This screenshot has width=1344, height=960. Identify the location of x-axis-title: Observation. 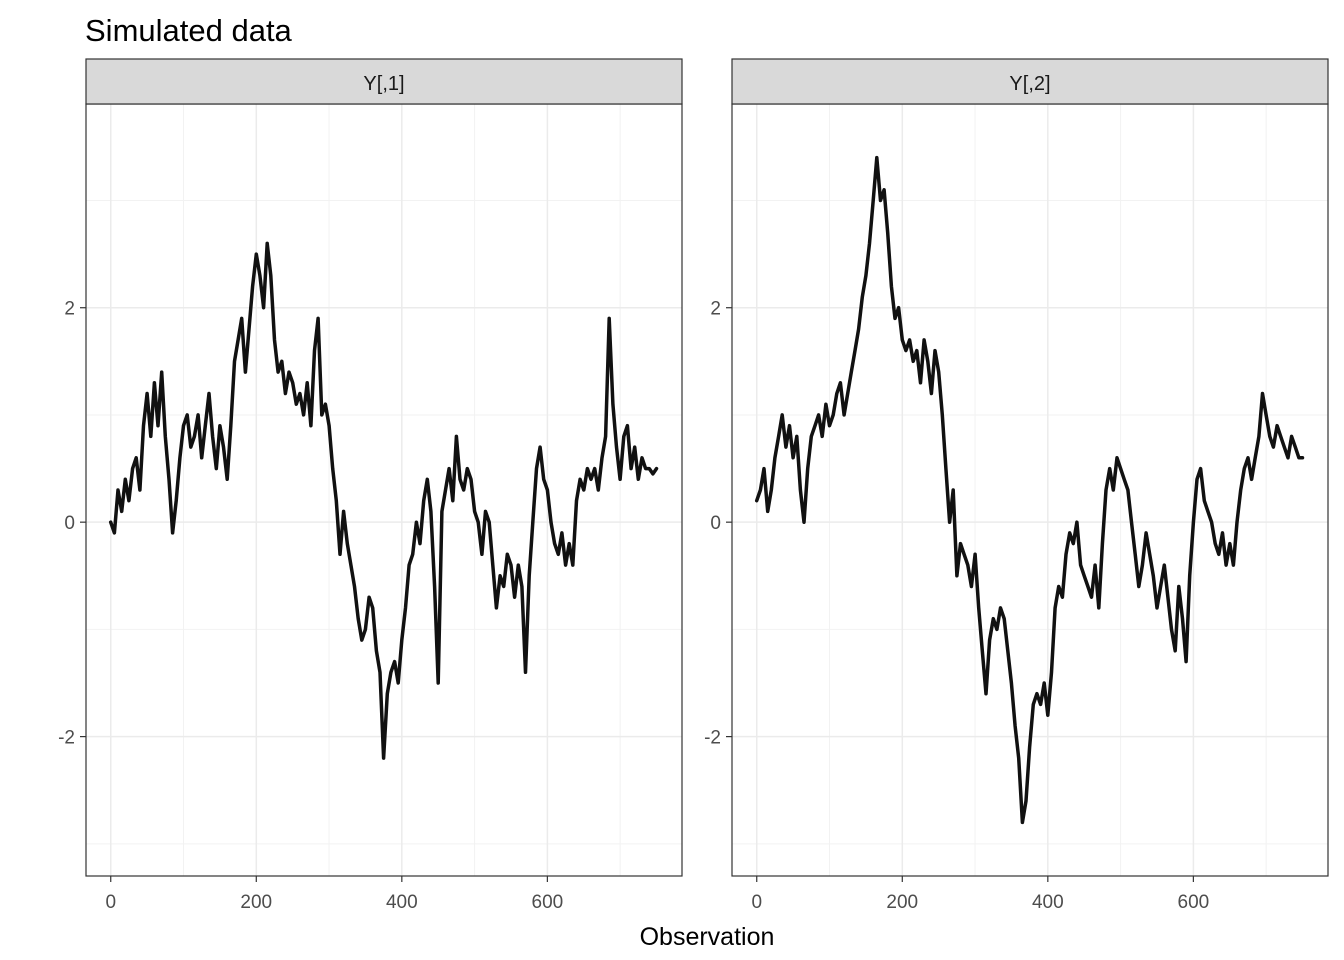
(707, 937).